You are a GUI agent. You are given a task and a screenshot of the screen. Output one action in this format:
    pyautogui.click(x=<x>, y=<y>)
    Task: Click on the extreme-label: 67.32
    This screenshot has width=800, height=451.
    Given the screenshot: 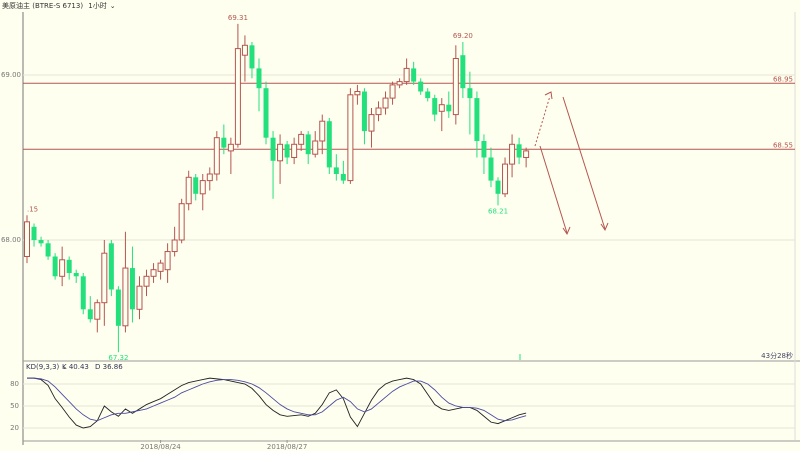 What is the action you would take?
    pyautogui.click(x=118, y=358)
    